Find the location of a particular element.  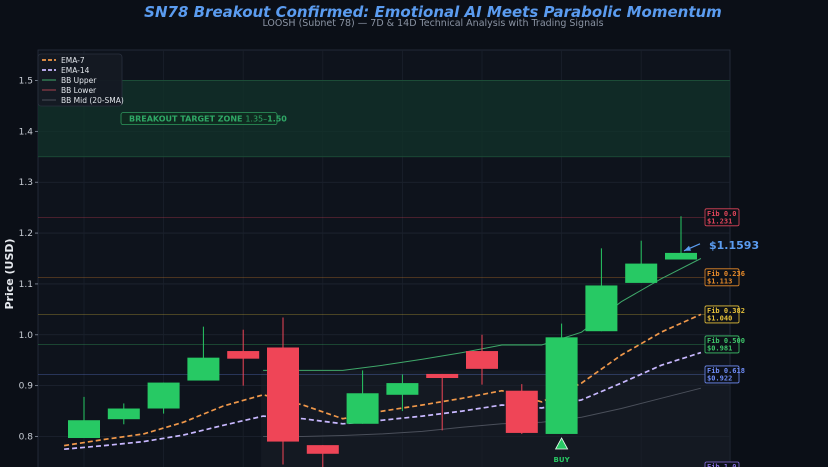

fib-level-name: Fib 0.382 is located at coordinates (726, 311).